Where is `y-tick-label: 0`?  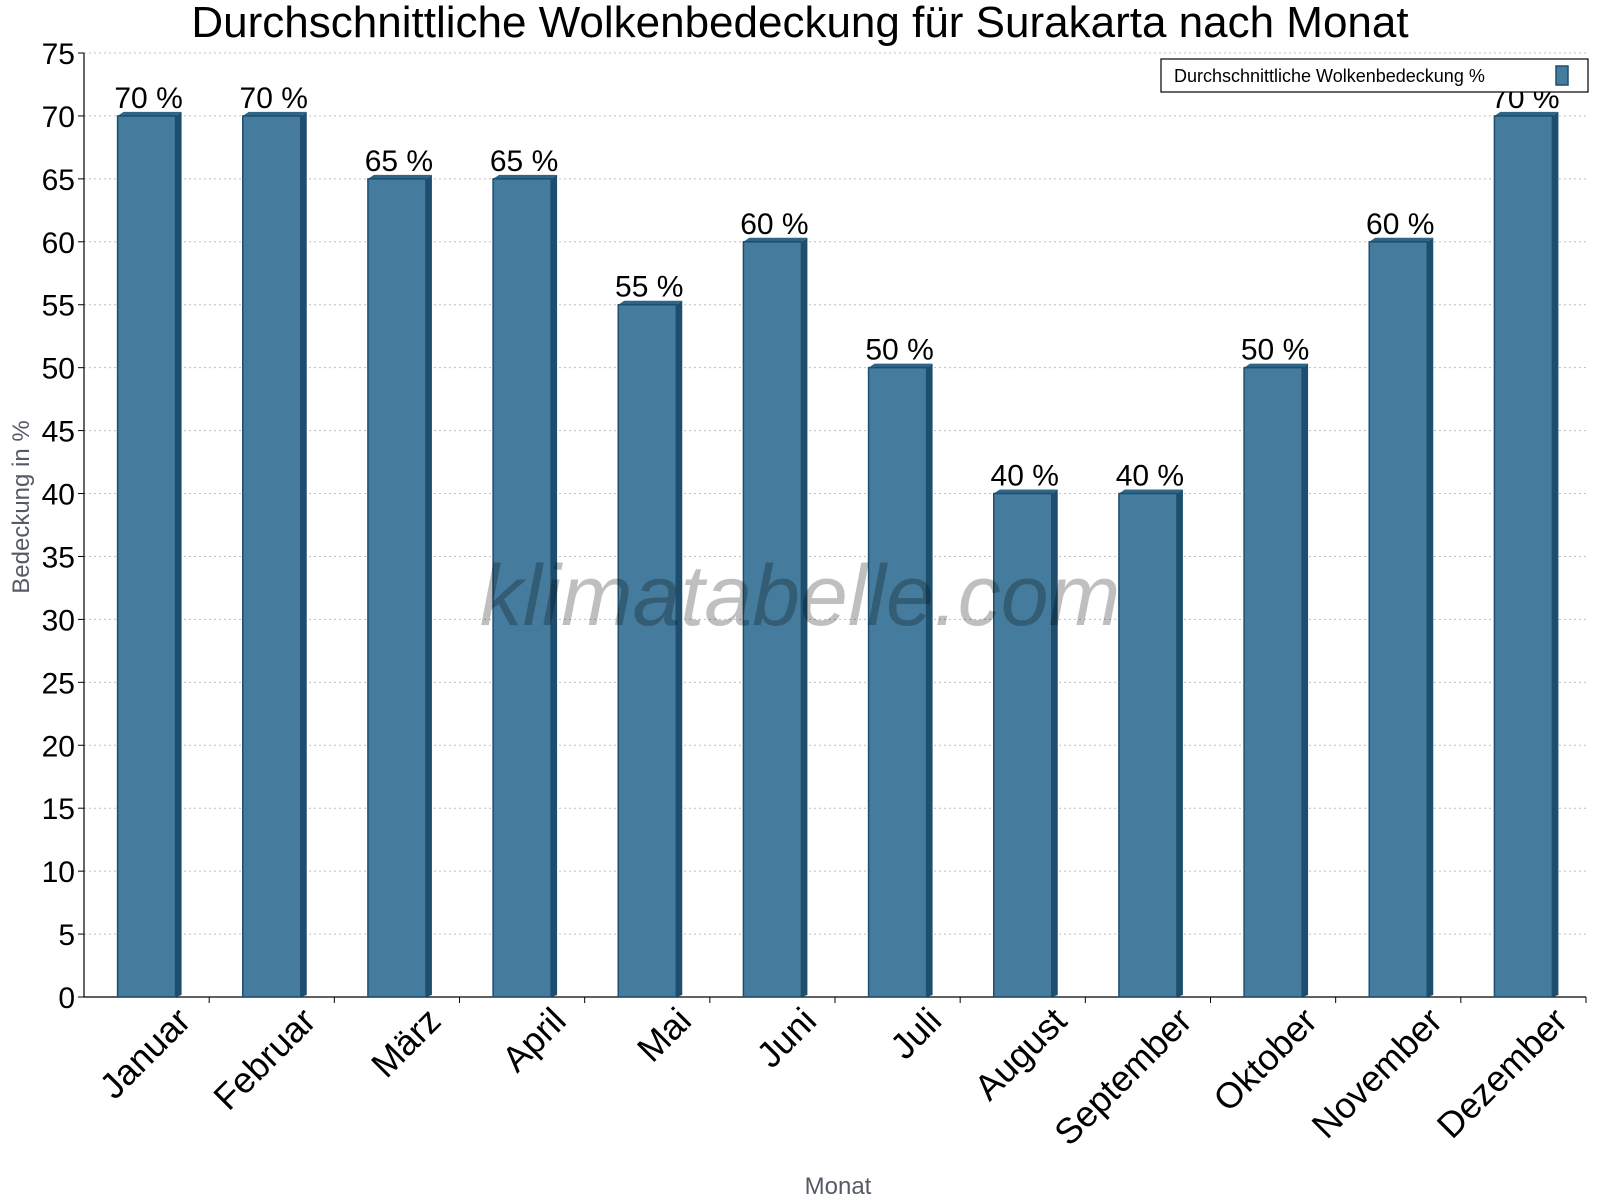 y-tick-label: 0 is located at coordinates (66, 998).